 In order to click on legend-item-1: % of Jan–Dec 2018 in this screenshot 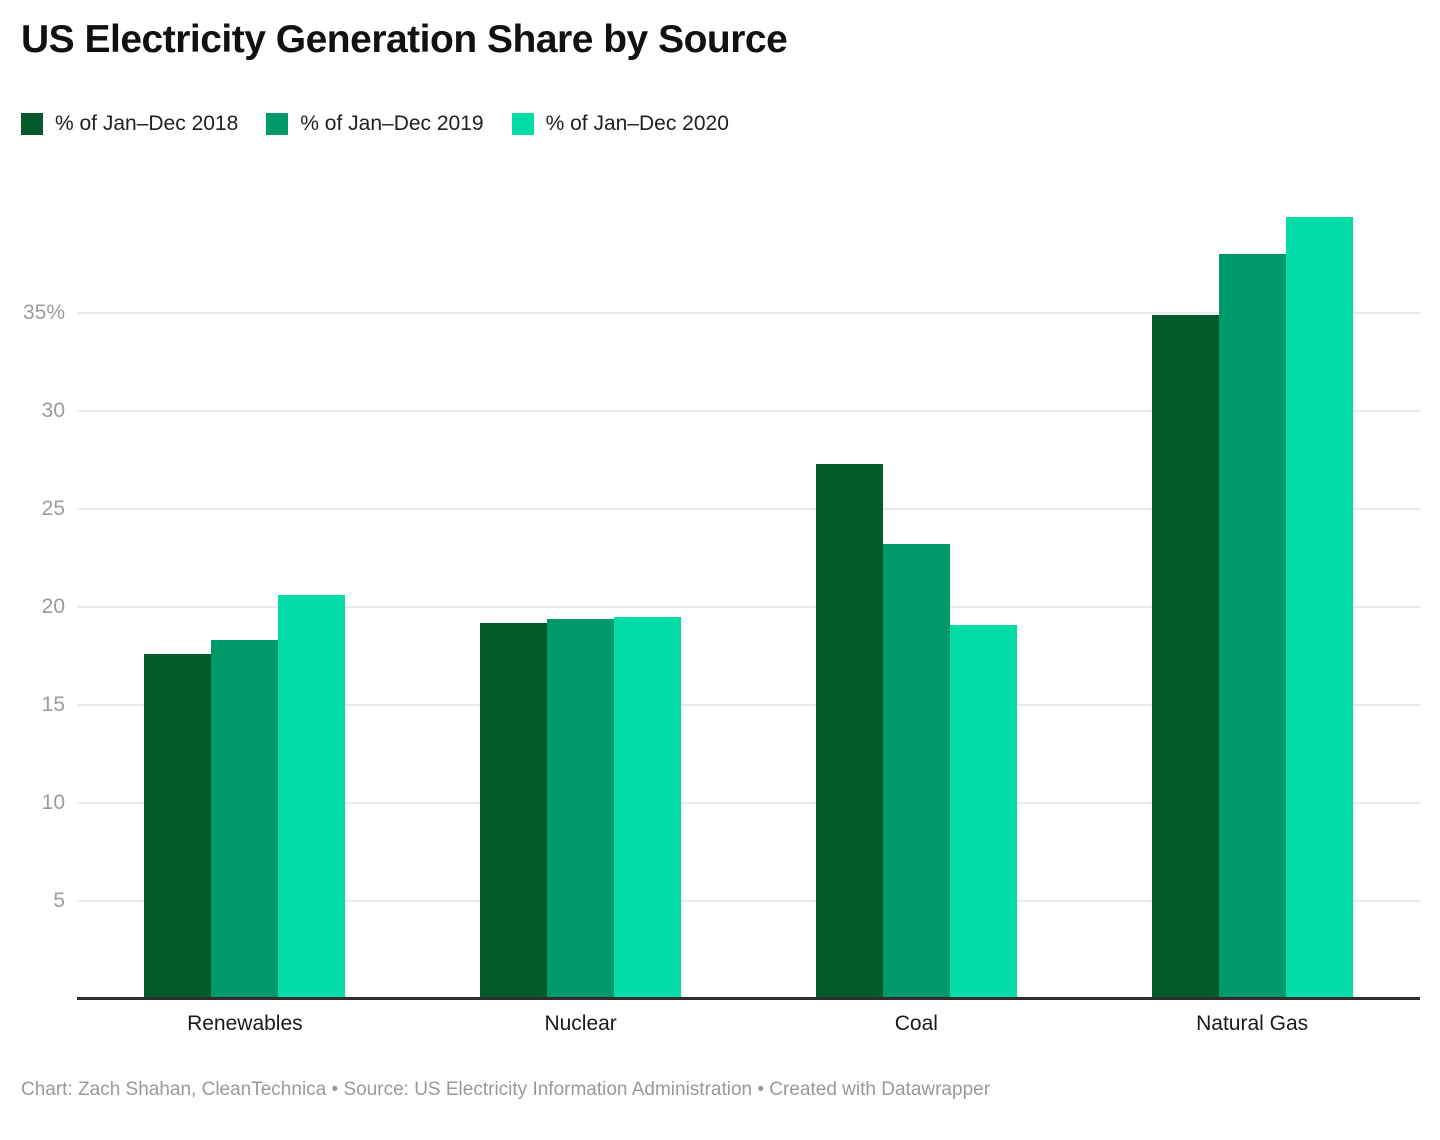, I will do `click(129, 124)`.